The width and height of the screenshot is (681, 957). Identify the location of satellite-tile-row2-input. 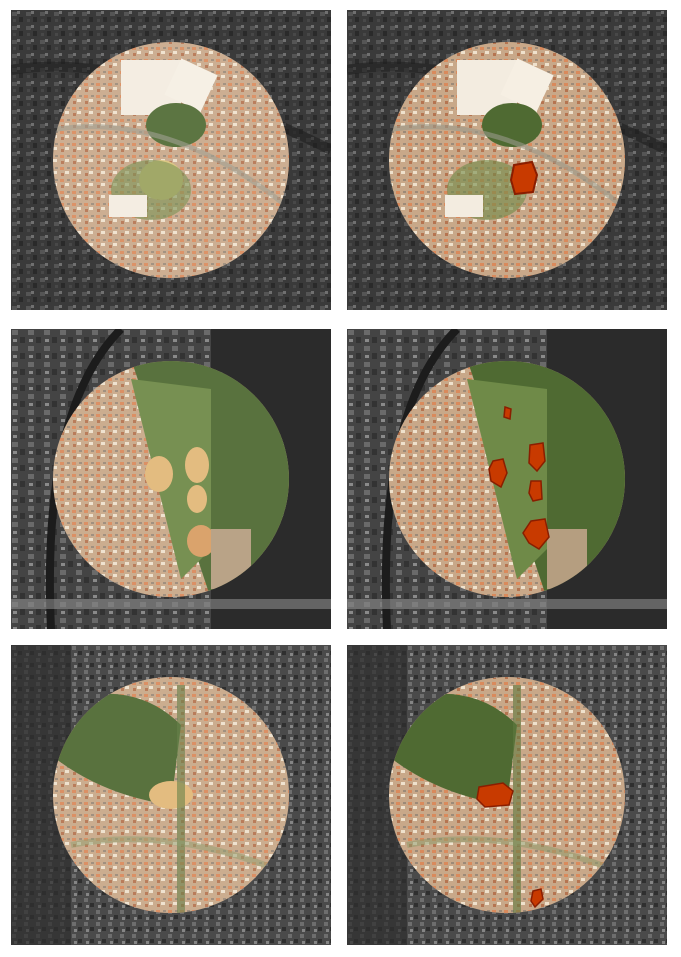
(171, 479).